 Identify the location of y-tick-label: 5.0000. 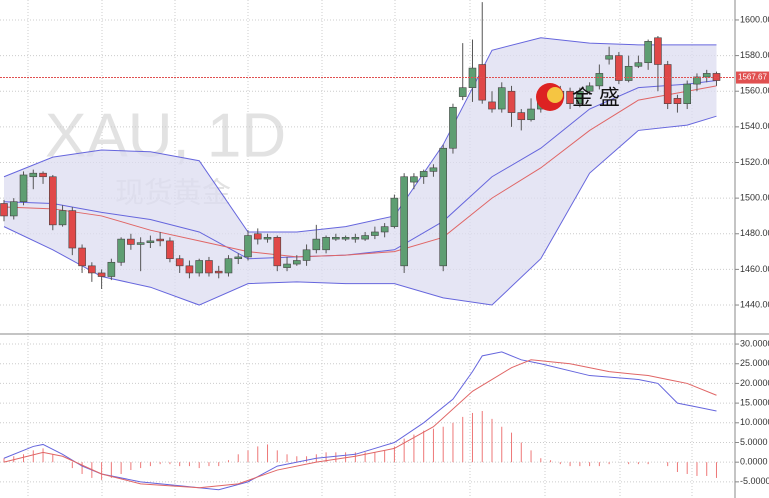
(754, 442).